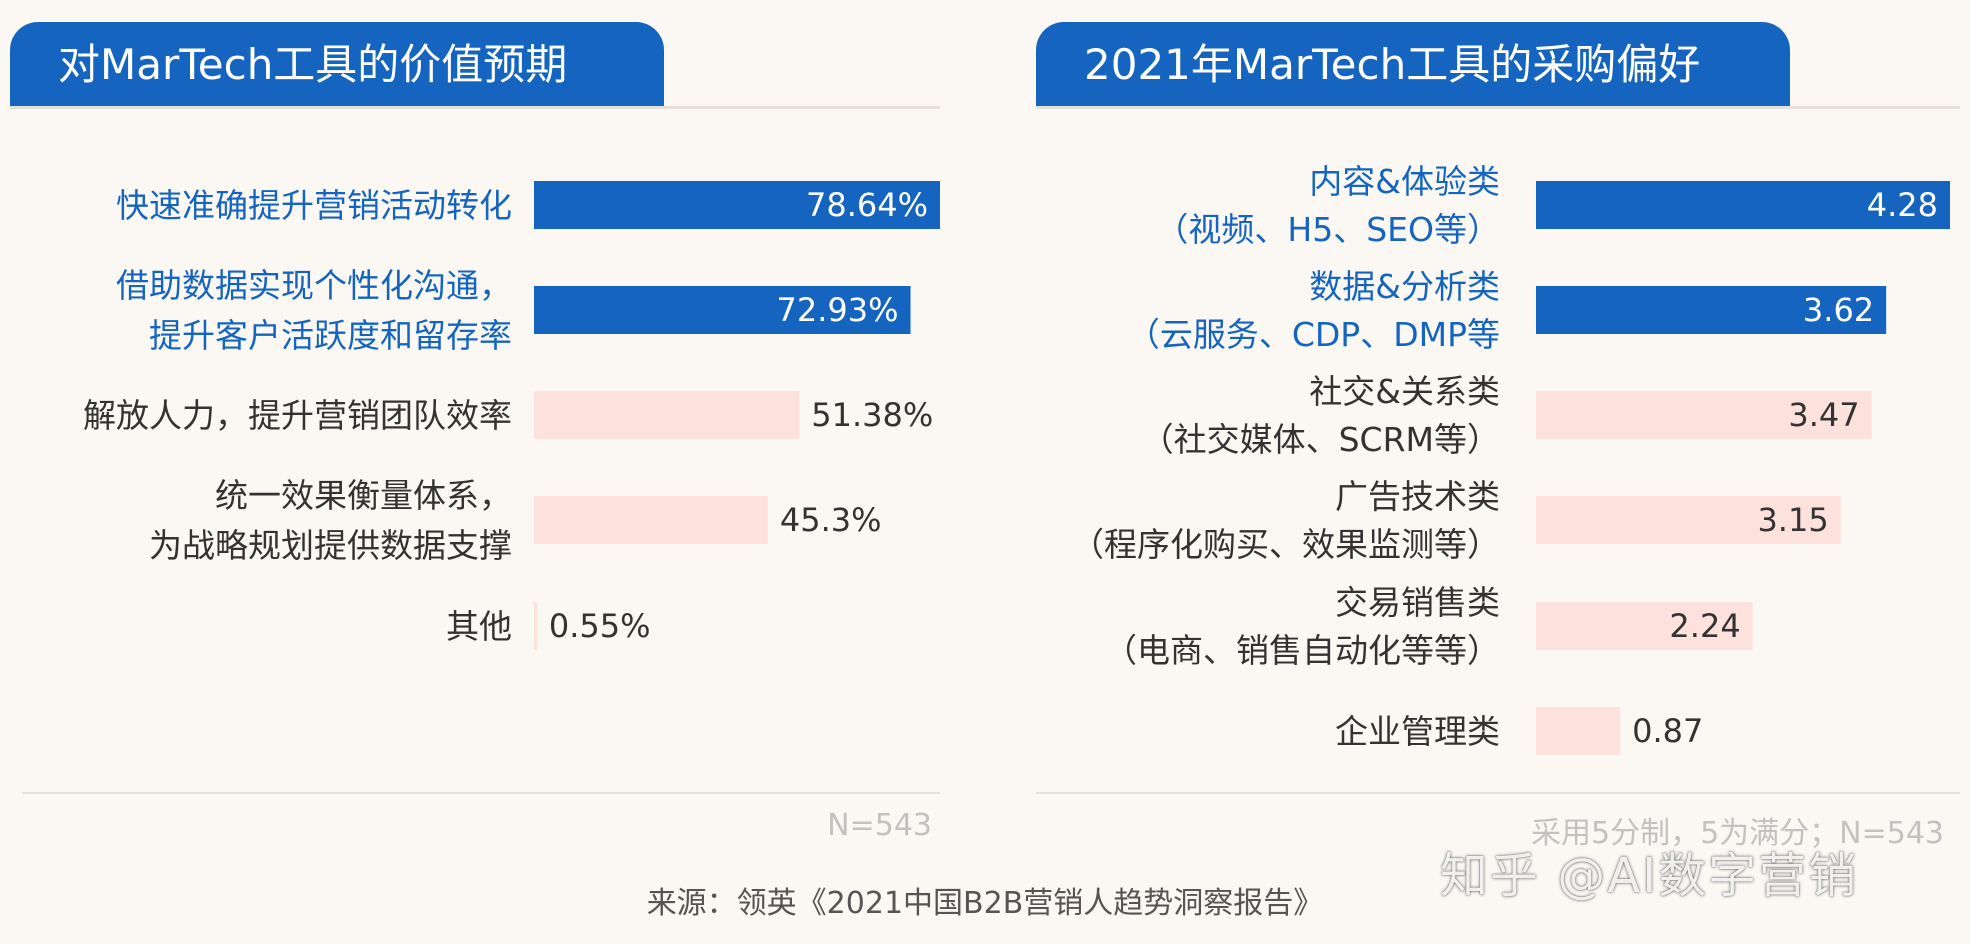 Image resolution: width=1970 pixels, height=944 pixels. I want to click on right-bar-group-2: 3.62 数据&分析类 （云服务、CDP、DMP等, so click(1507, 310).